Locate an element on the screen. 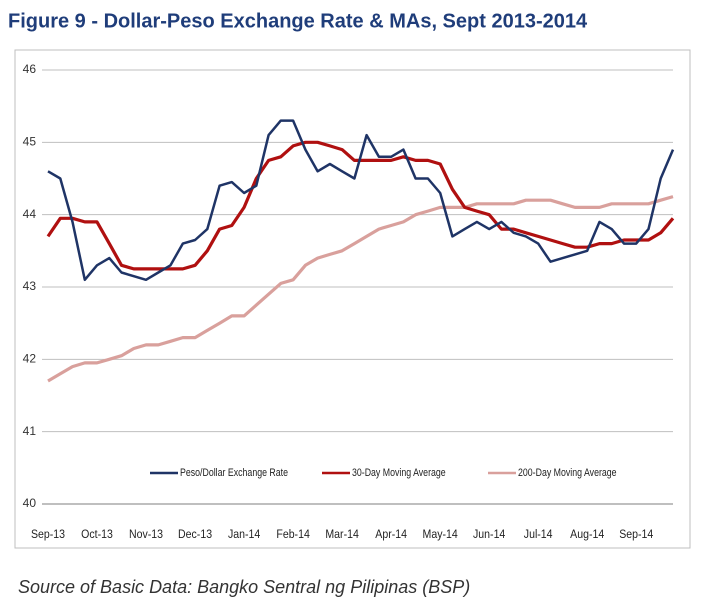  x-tick-label: Sep-14 is located at coordinates (636, 535).